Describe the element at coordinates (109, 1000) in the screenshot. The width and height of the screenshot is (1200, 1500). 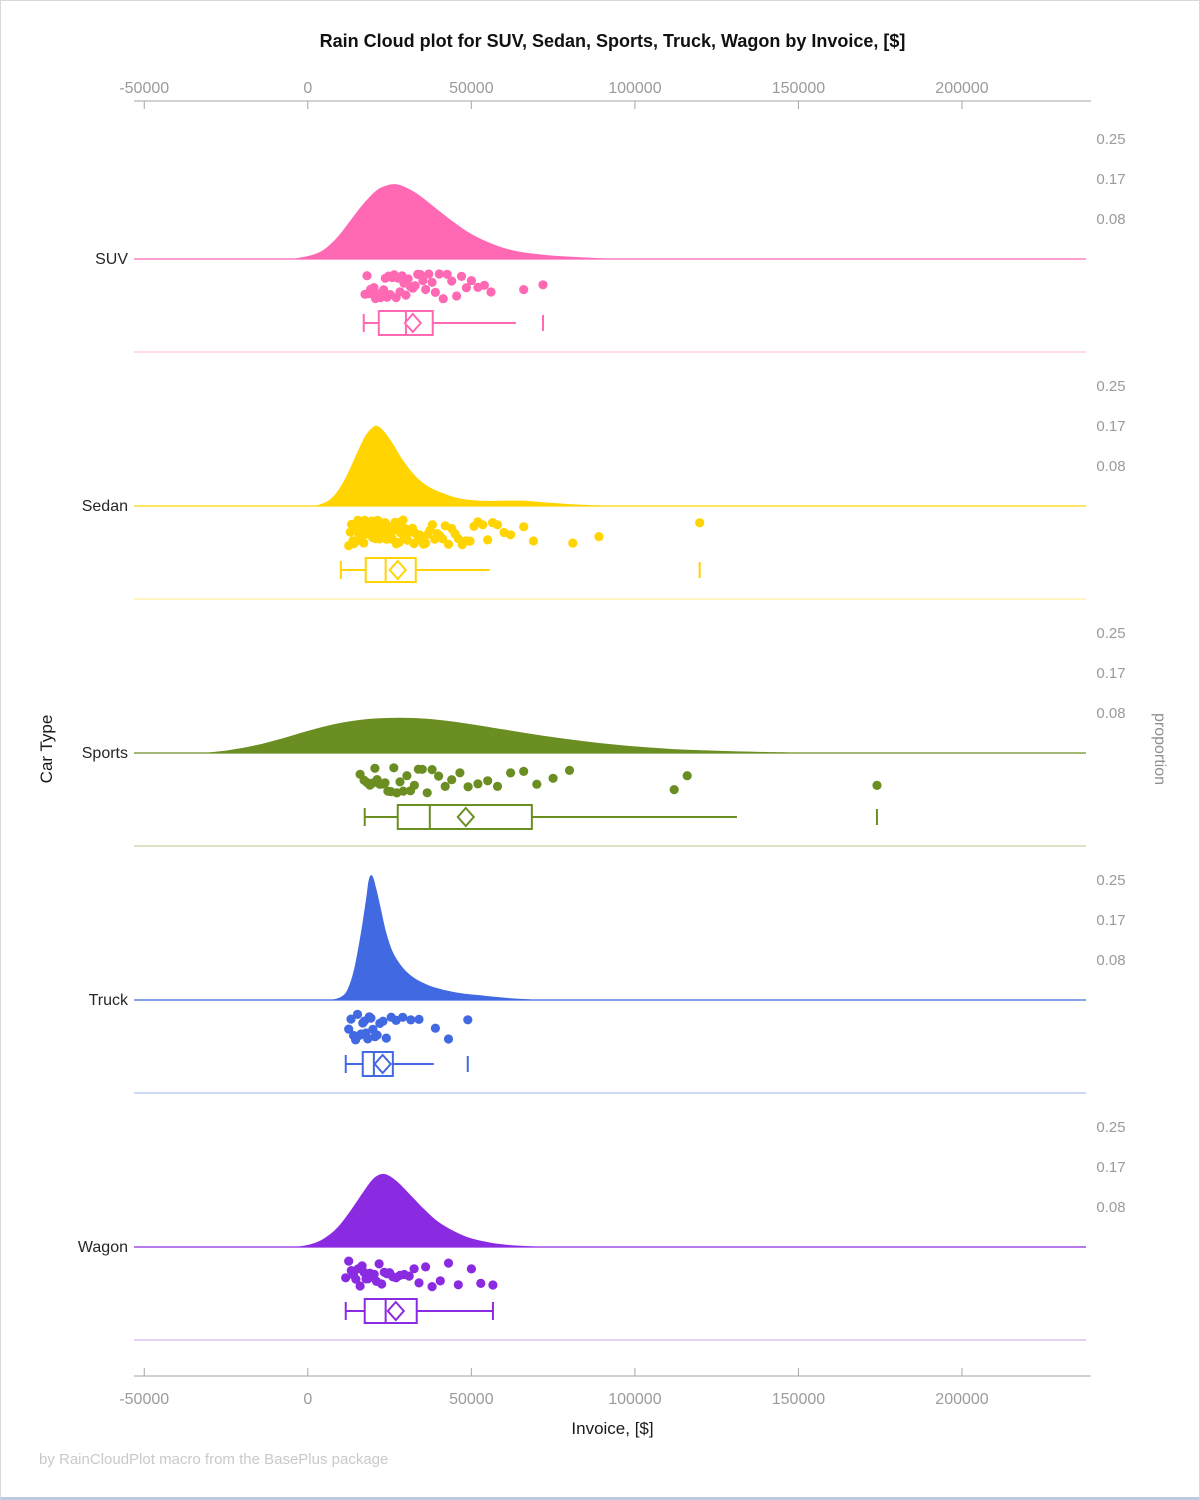
I see `category-label: Truck` at that location.